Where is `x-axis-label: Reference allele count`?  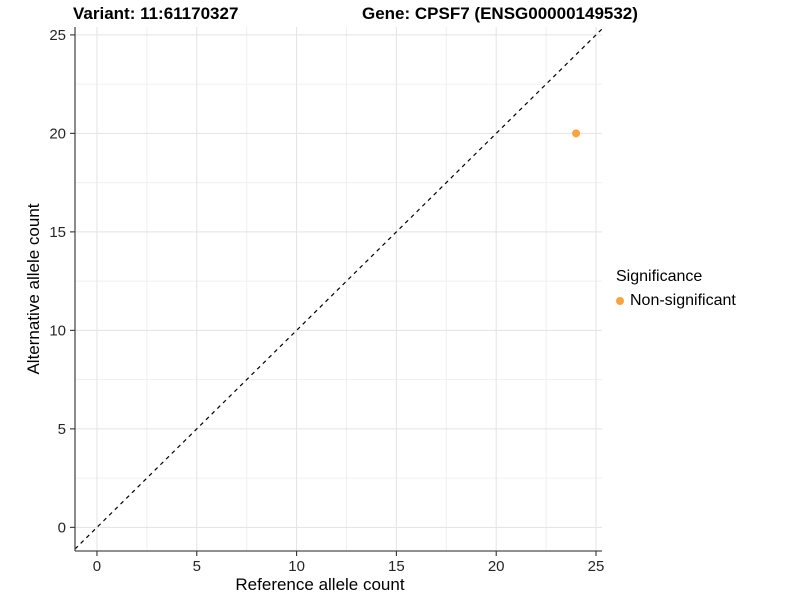
x-axis-label: Reference allele count is located at coordinates (320, 584).